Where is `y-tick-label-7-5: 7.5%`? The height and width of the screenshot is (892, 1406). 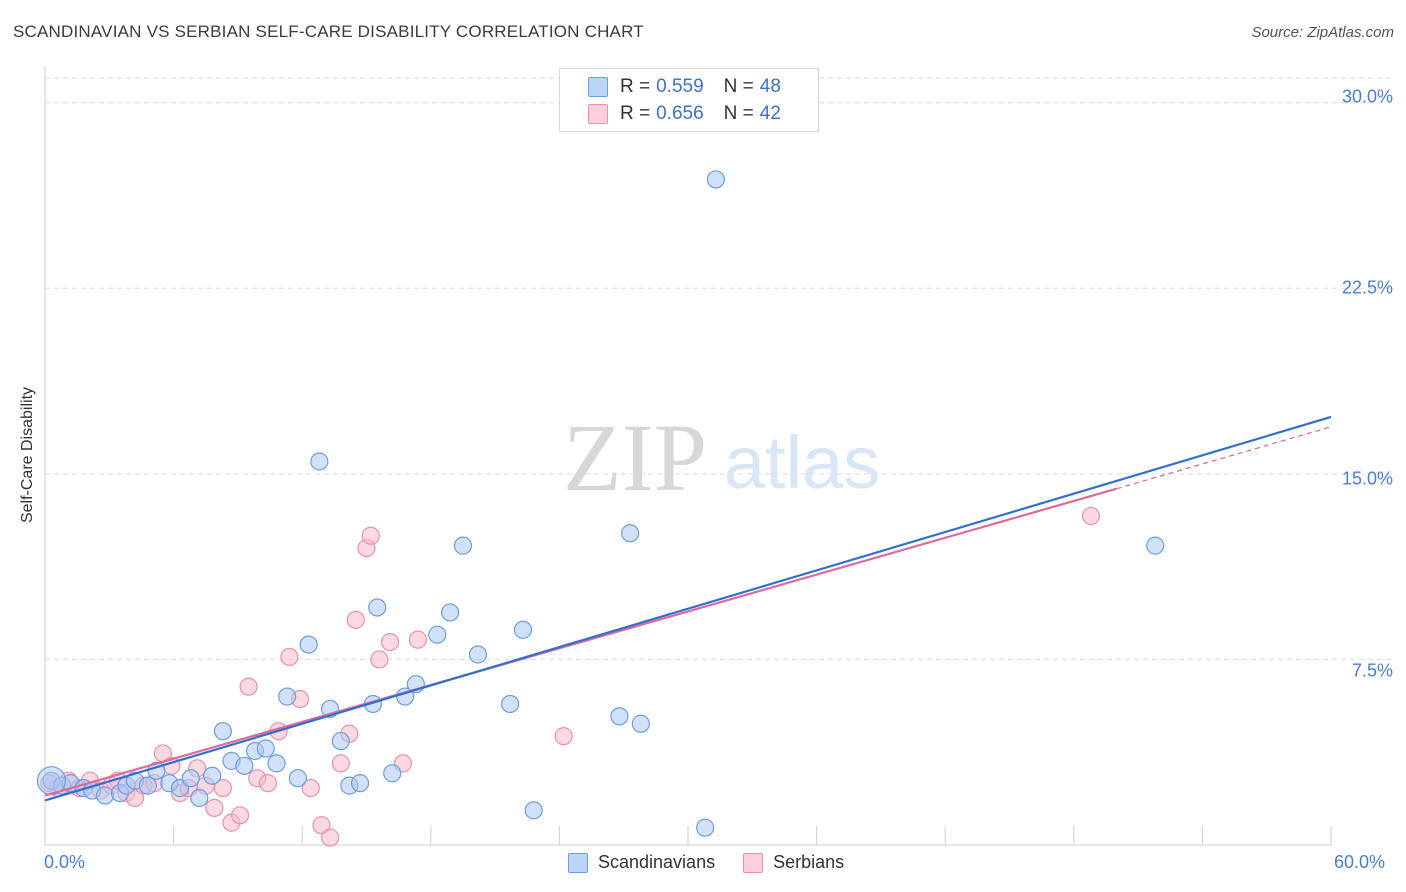
y-tick-label-7-5: 7.5% is located at coordinates (1372, 670).